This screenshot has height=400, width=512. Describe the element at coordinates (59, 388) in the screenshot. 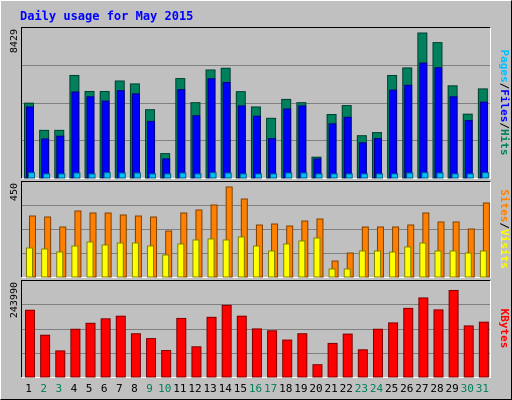

I see `day-tick-label: 3` at that location.